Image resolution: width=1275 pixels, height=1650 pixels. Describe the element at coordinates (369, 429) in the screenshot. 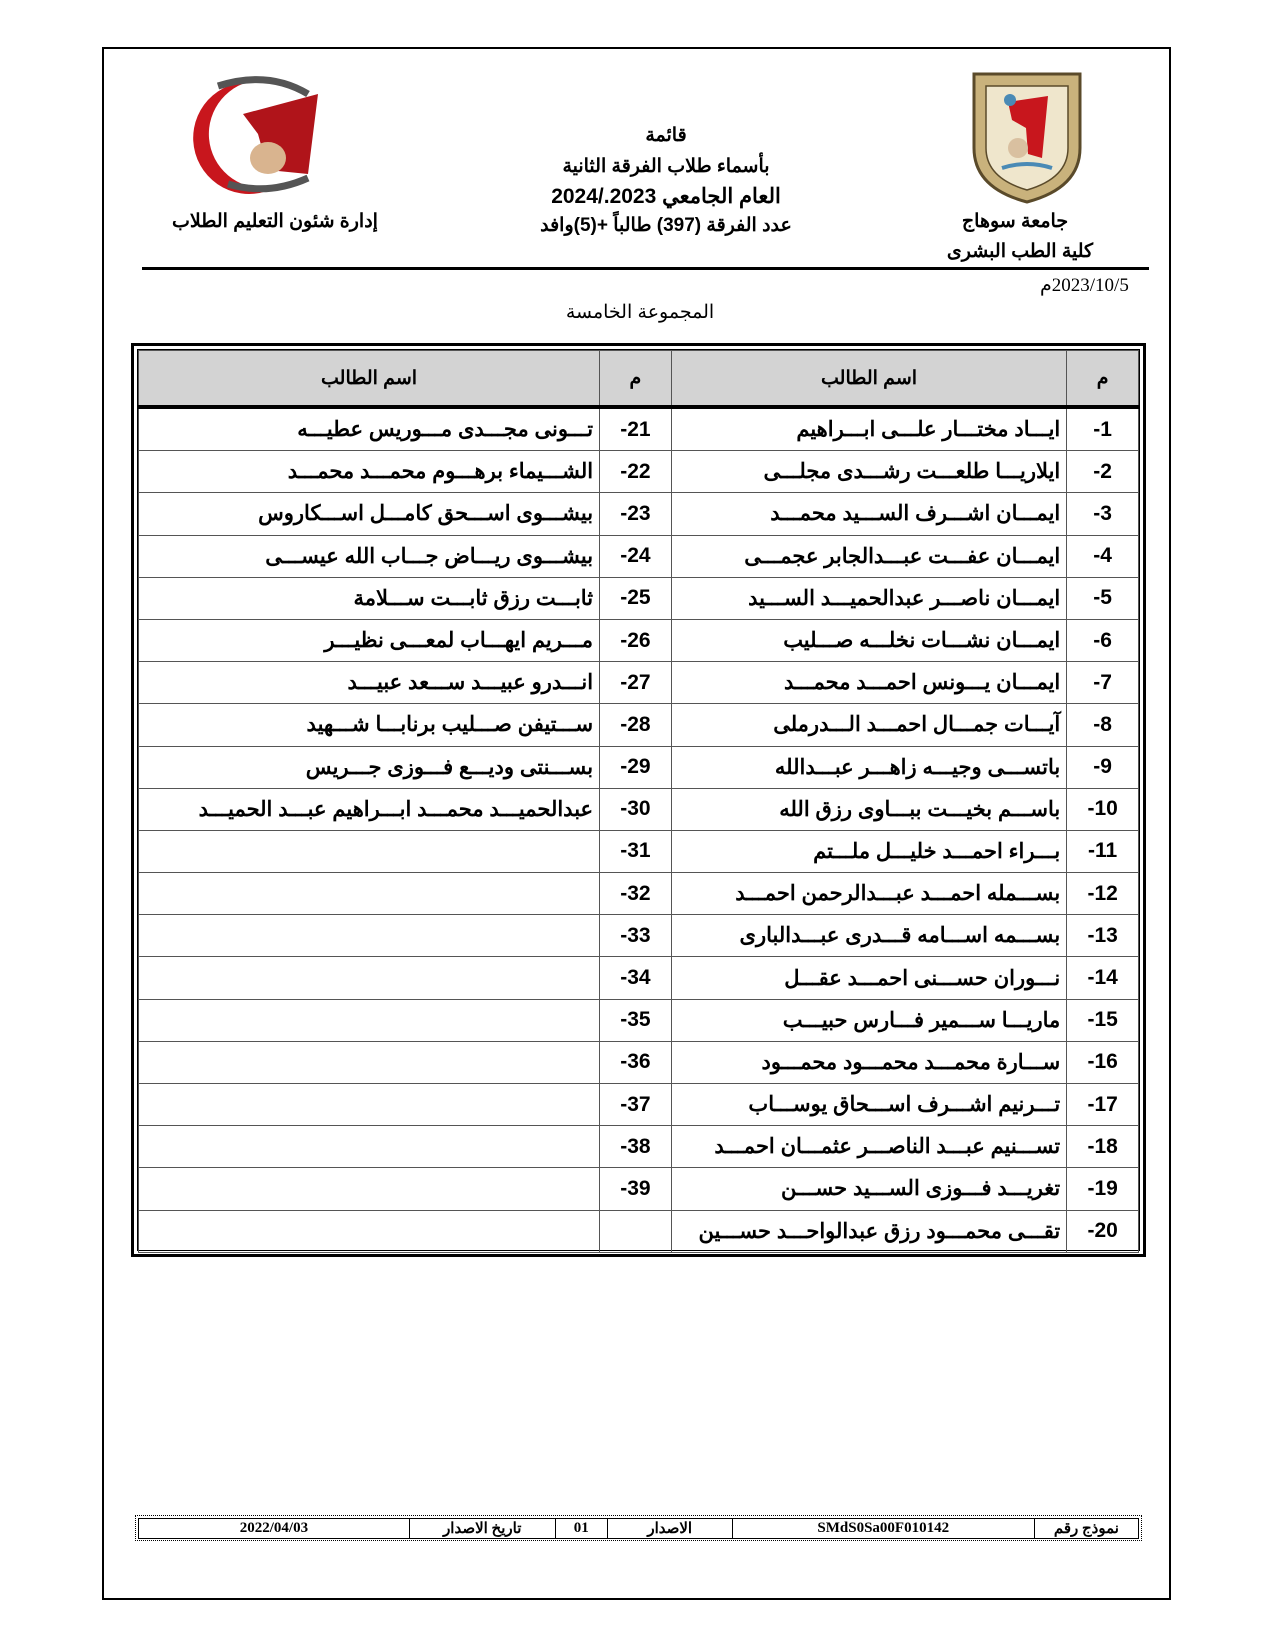

I see `student-name: تـــونى مجـــدى مـــوريس عطيـــه` at that location.